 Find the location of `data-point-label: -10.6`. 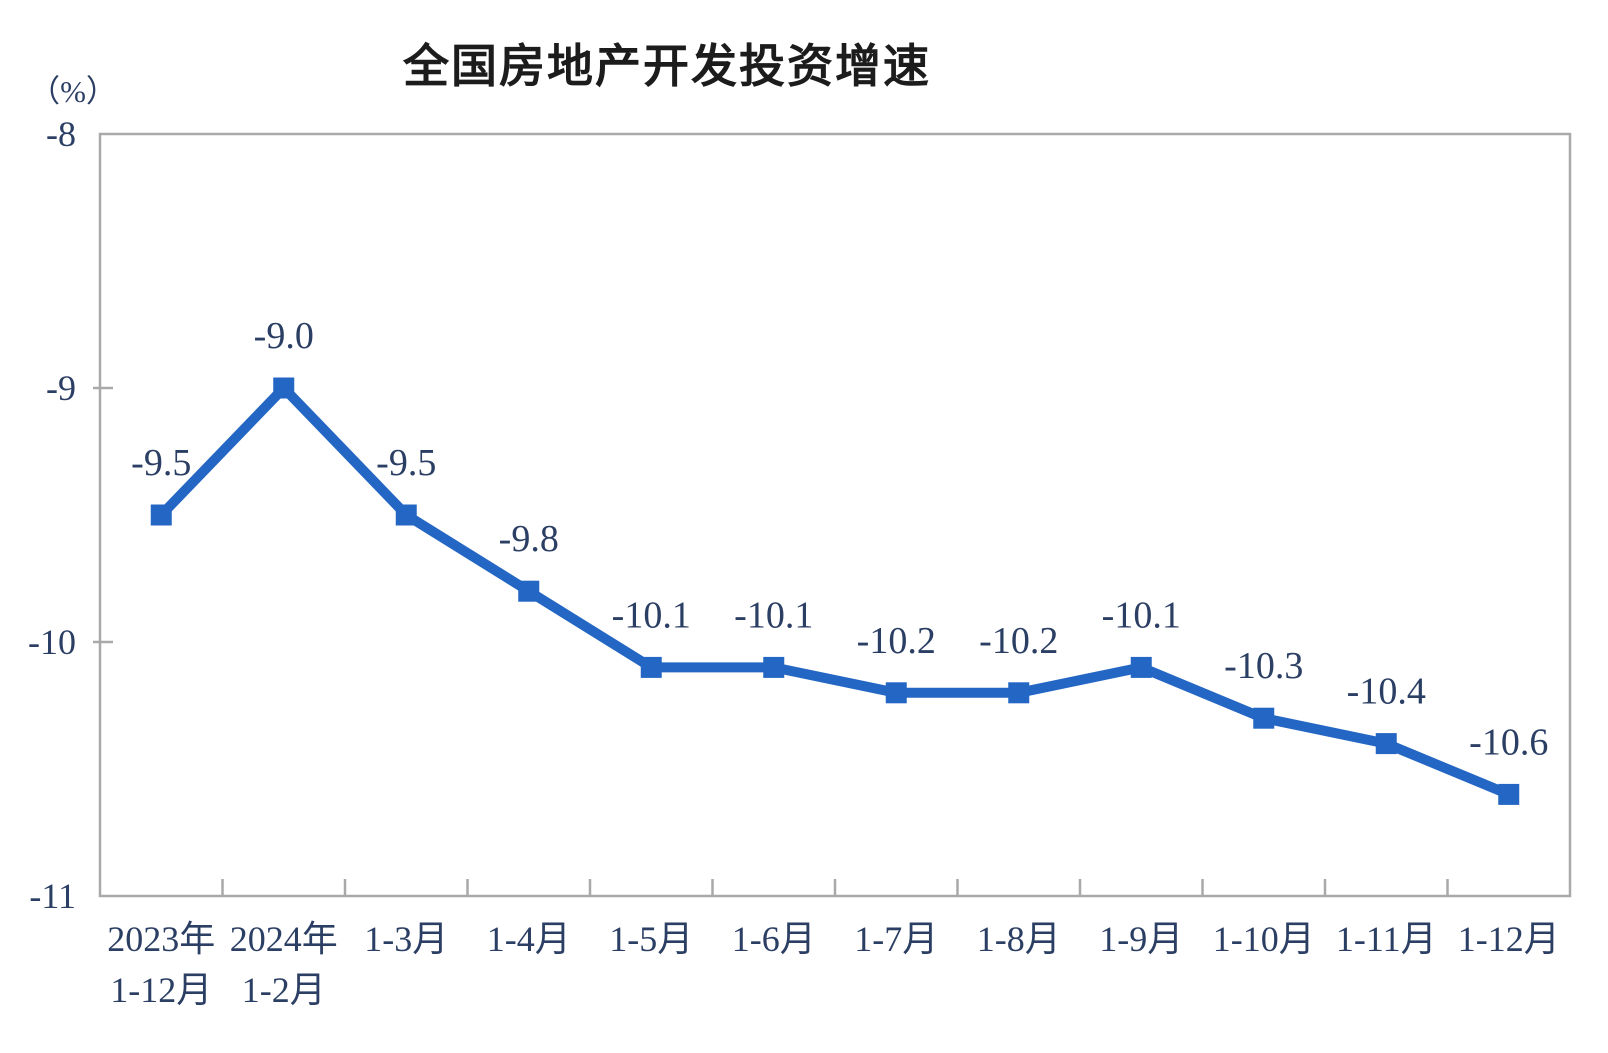

data-point-label: -10.6 is located at coordinates (1508, 742).